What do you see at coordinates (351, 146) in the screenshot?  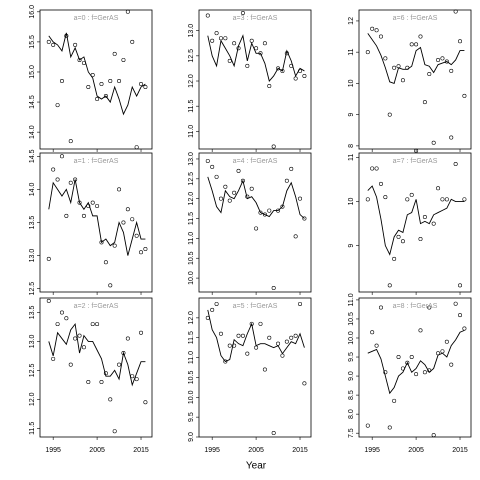 I see `y-tick-label: 8` at bounding box center [351, 146].